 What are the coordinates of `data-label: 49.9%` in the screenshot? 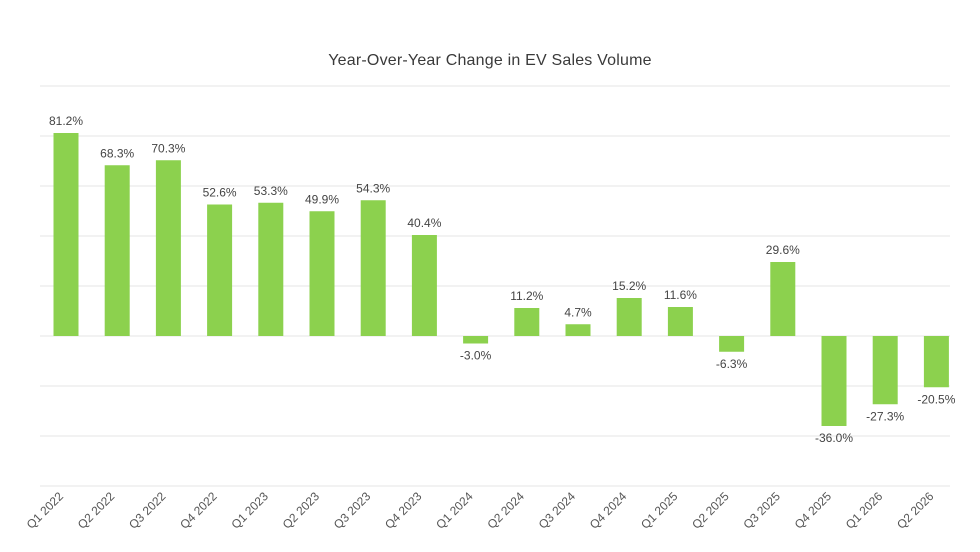 It's located at (322, 199).